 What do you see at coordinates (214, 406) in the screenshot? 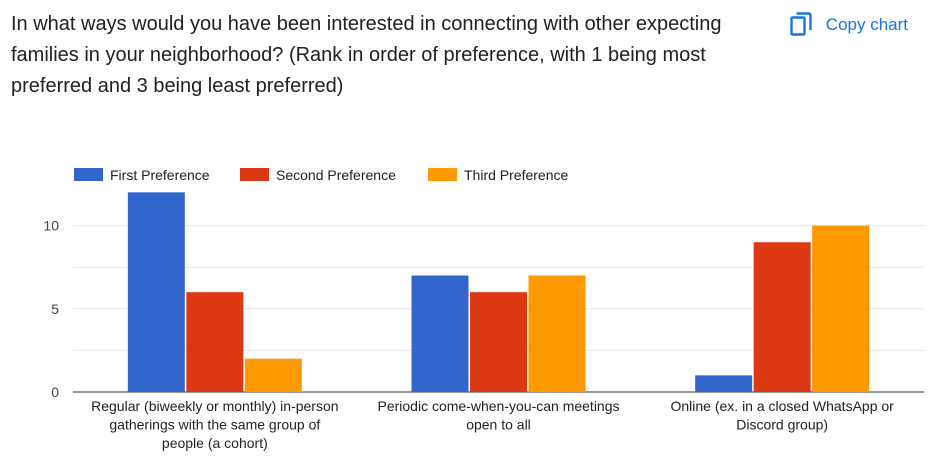
I see `category-label: Regular (biweekly or monthly) in-person` at bounding box center [214, 406].